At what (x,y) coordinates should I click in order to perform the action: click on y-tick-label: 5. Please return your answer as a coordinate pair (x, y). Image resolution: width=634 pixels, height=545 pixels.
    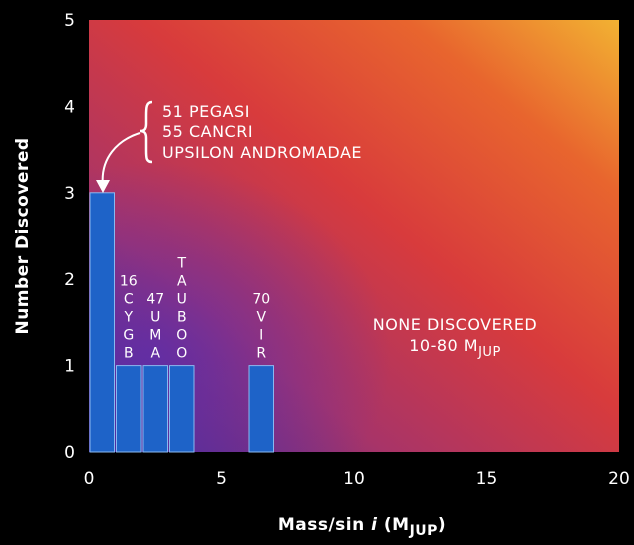
    Looking at the image, I should click on (69, 21).